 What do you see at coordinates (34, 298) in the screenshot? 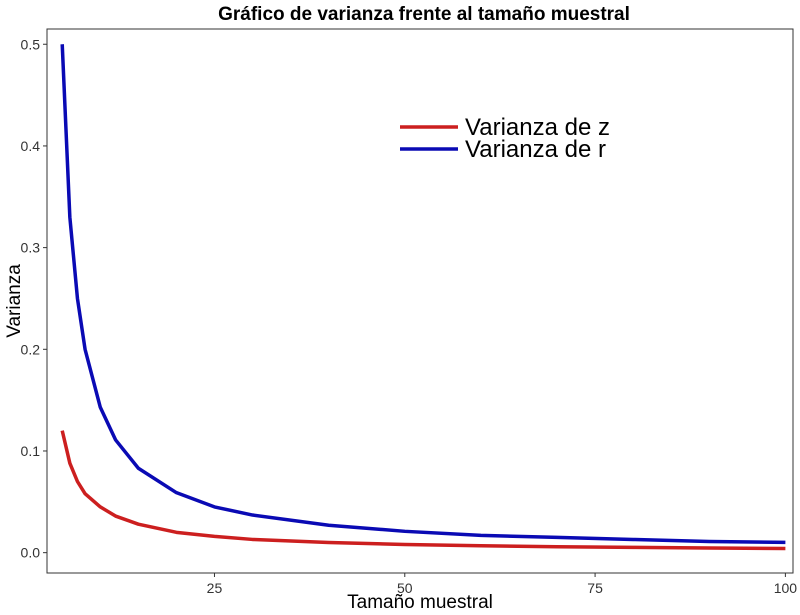
I see `y-axis: 0.0 0.1 0.2 0.3 0.4 0.5` at bounding box center [34, 298].